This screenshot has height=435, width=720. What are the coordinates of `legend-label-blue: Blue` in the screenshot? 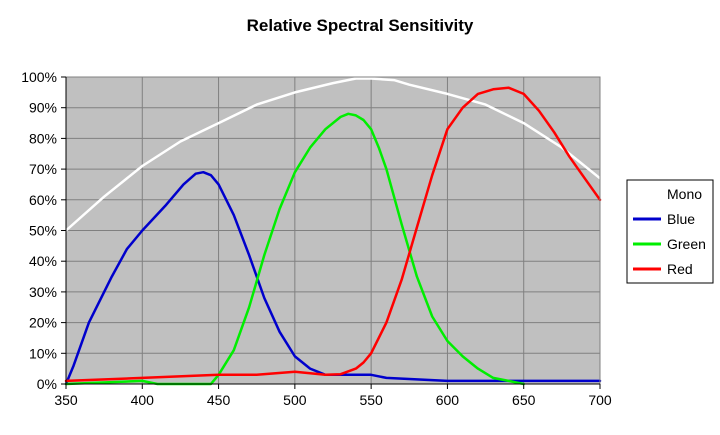 It's located at (681, 219).